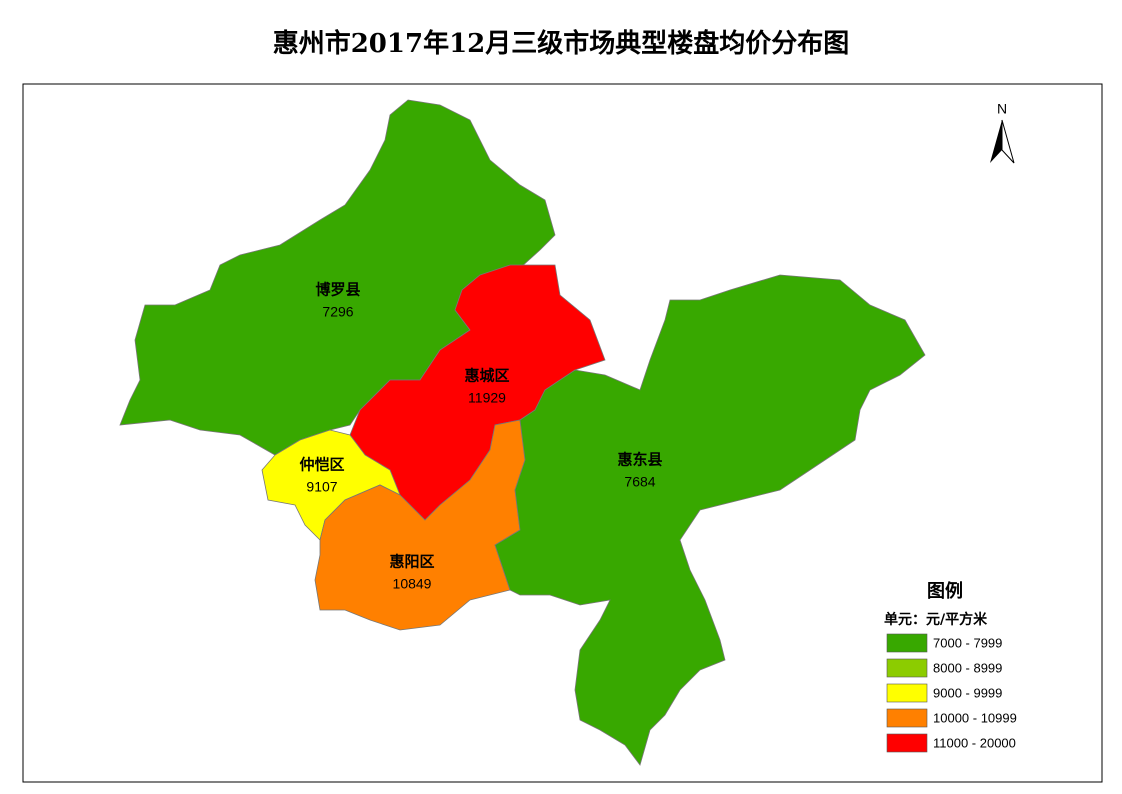  What do you see at coordinates (561, 43) in the screenshot?
I see `map-title: 惠州市2017年12月三级市场典型楼盘均价分布图` at bounding box center [561, 43].